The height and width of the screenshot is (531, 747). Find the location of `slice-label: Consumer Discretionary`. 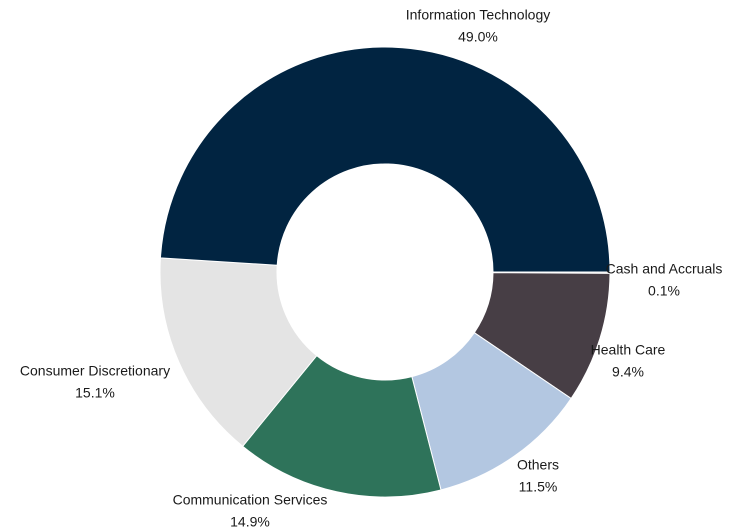

slice-label: Consumer Discretionary is located at coordinates (95, 371).